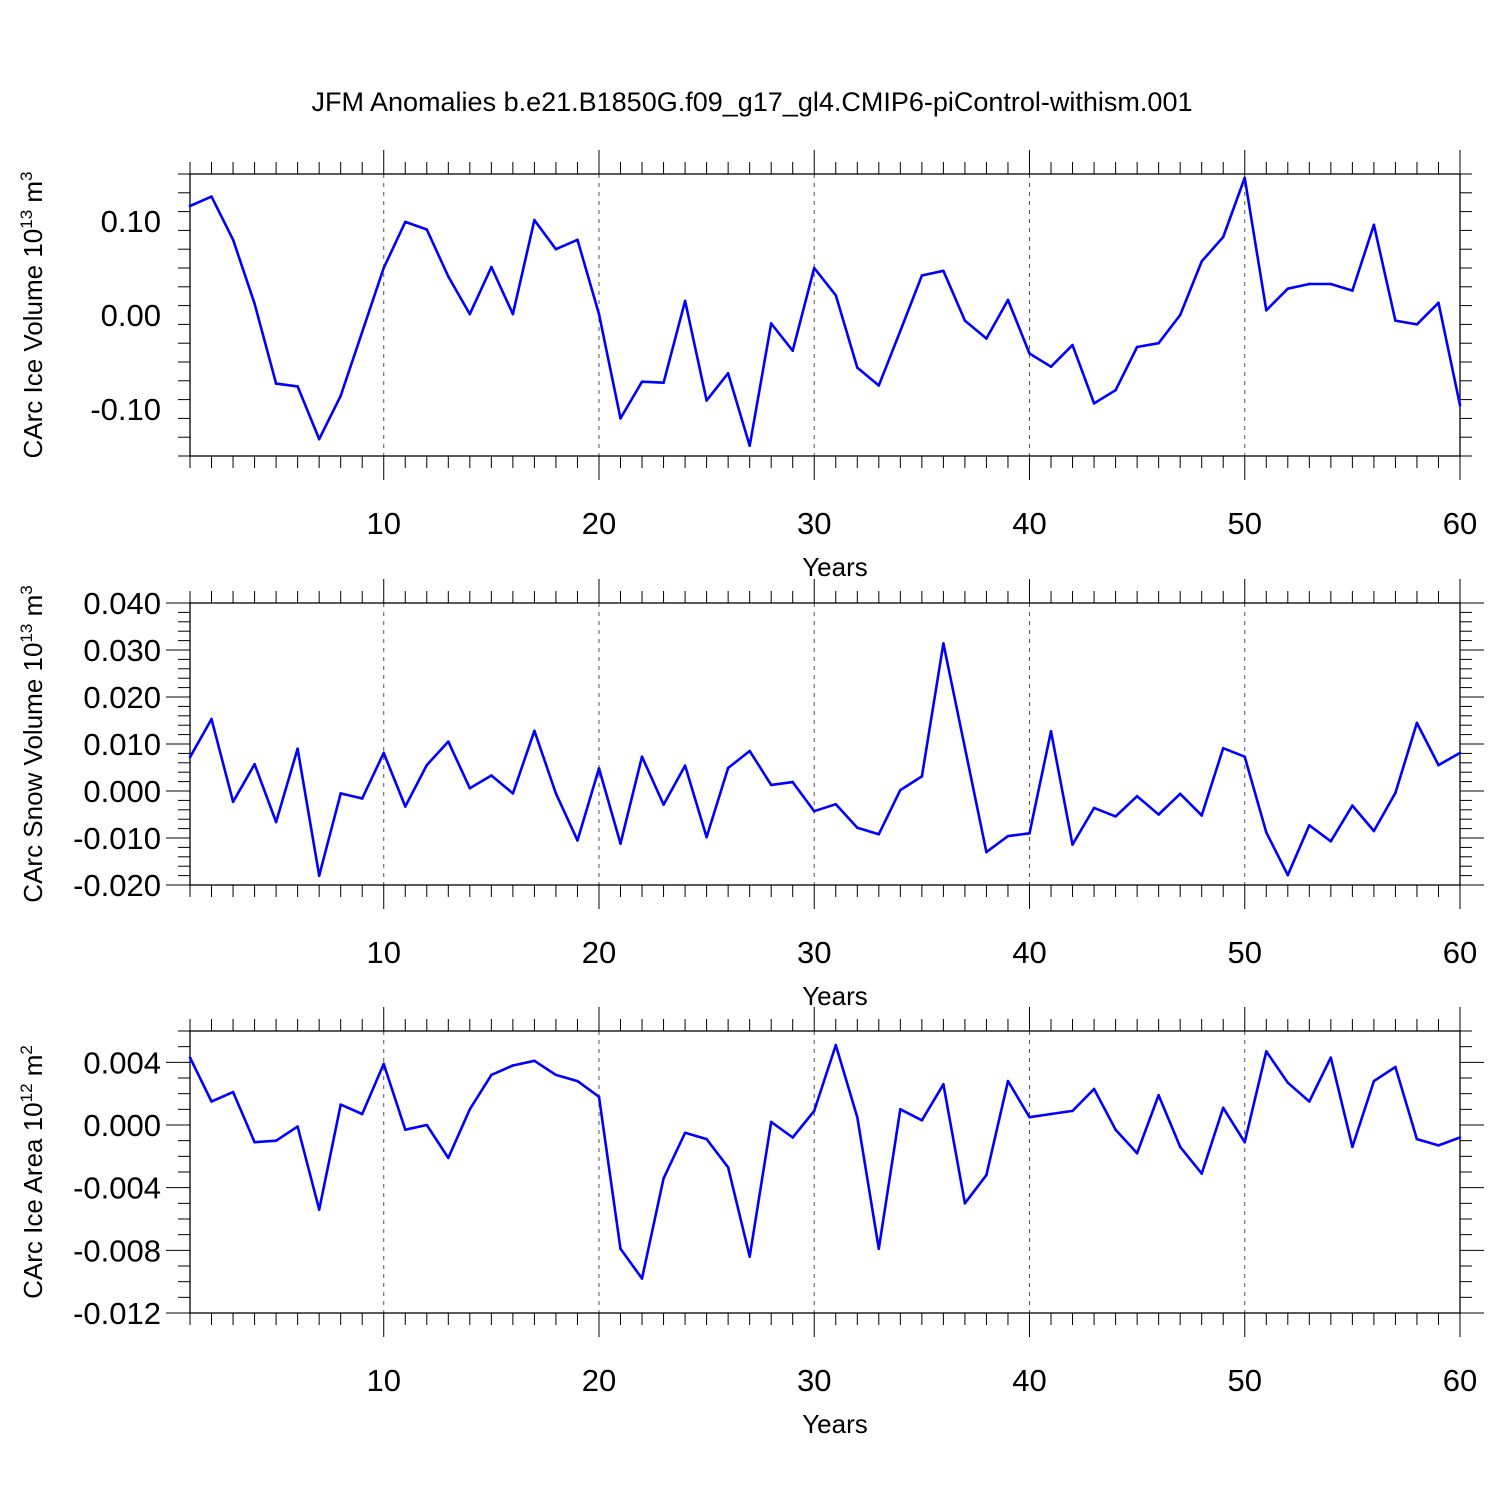  I want to click on x-tick-label: 20, so click(599, 523).